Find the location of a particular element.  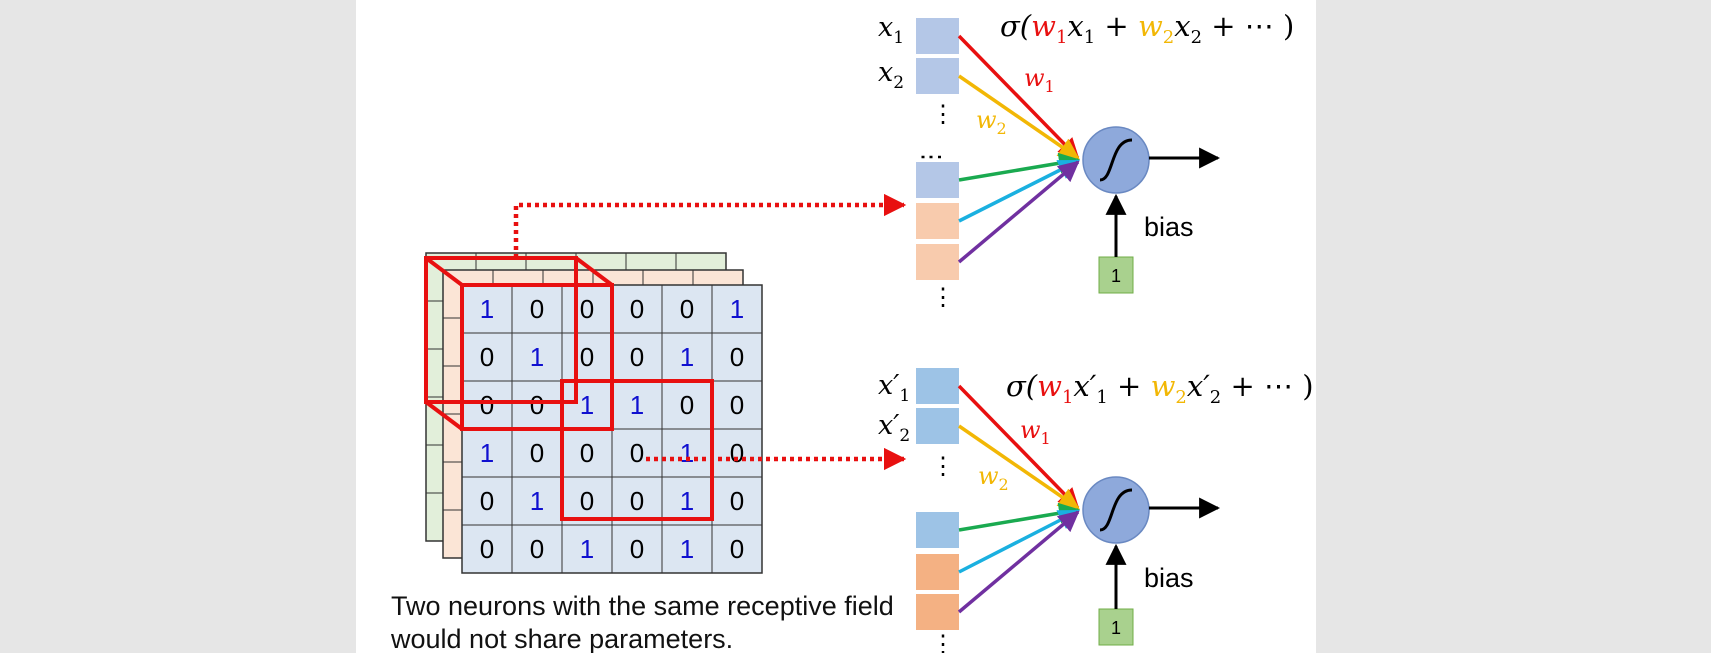

input-label-x2-prime: x′2 is located at coordinates (894, 428).